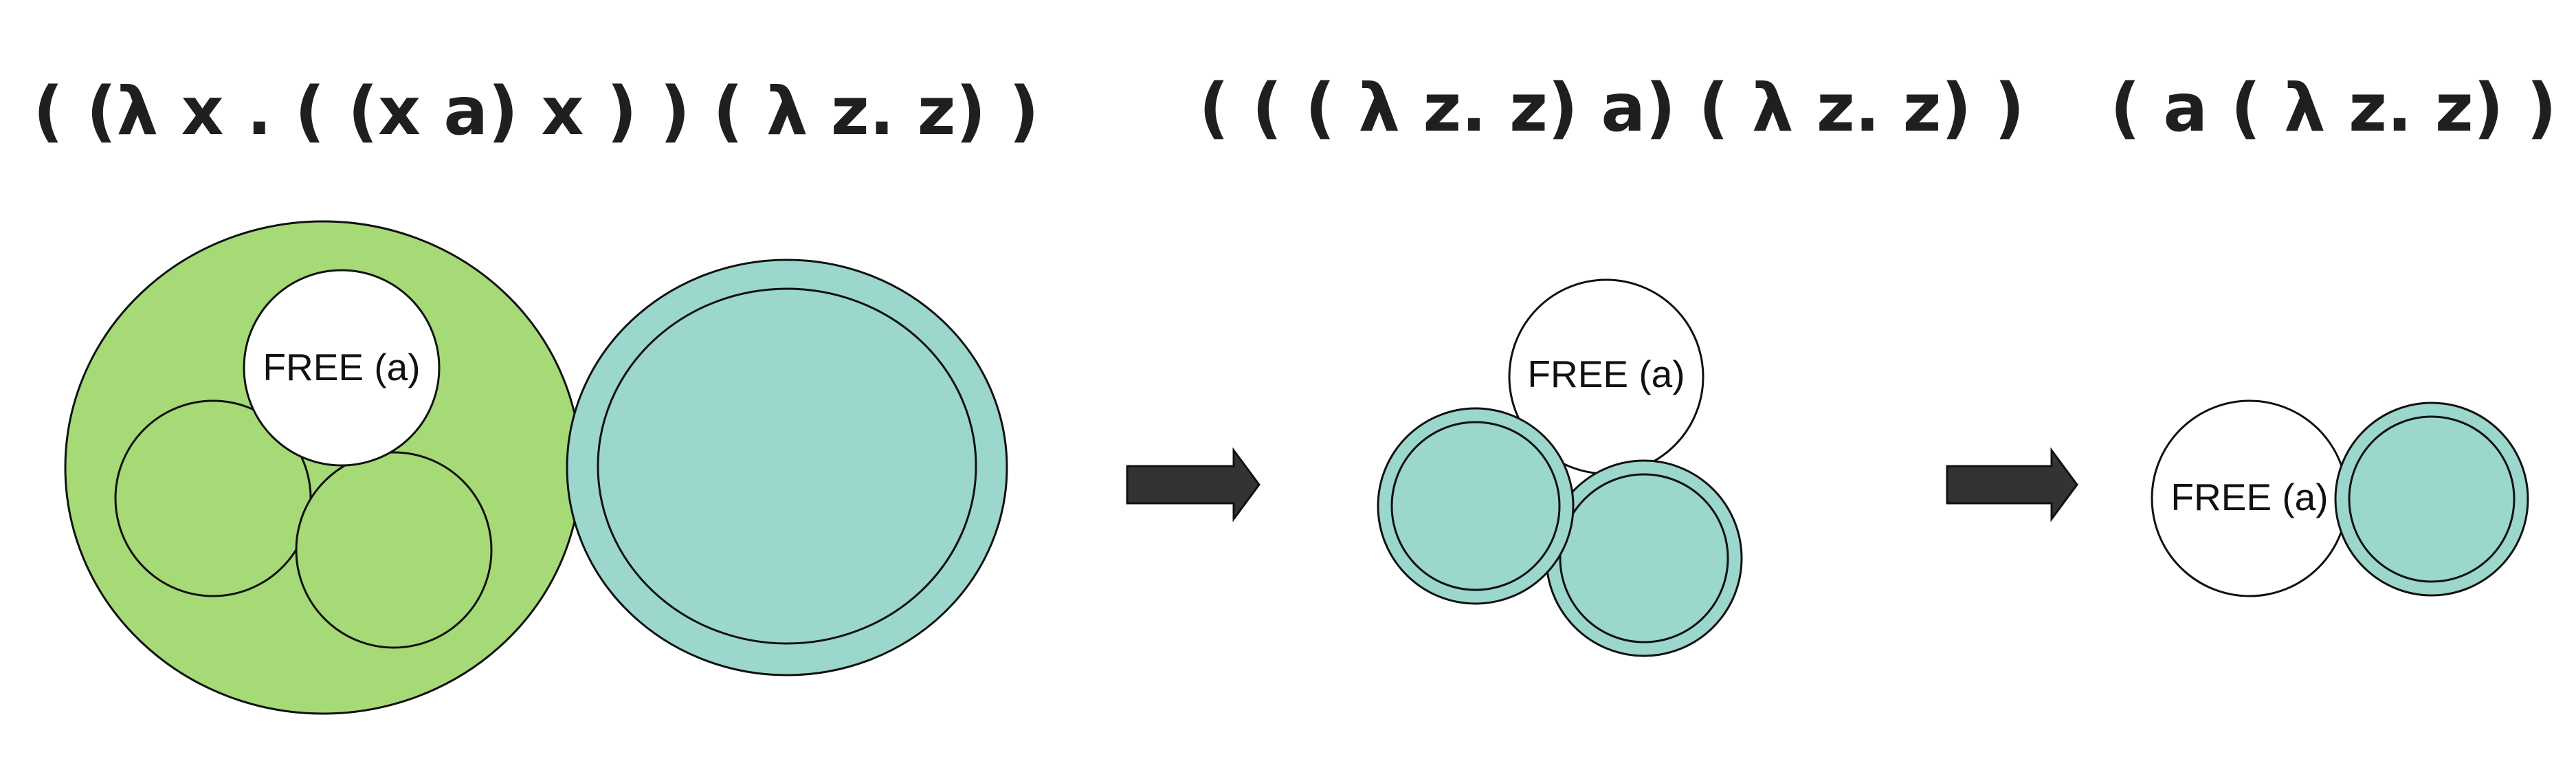 Image resolution: width=2576 pixels, height=781 pixels. I want to click on free-variable-a-bubble, so click(342, 368).